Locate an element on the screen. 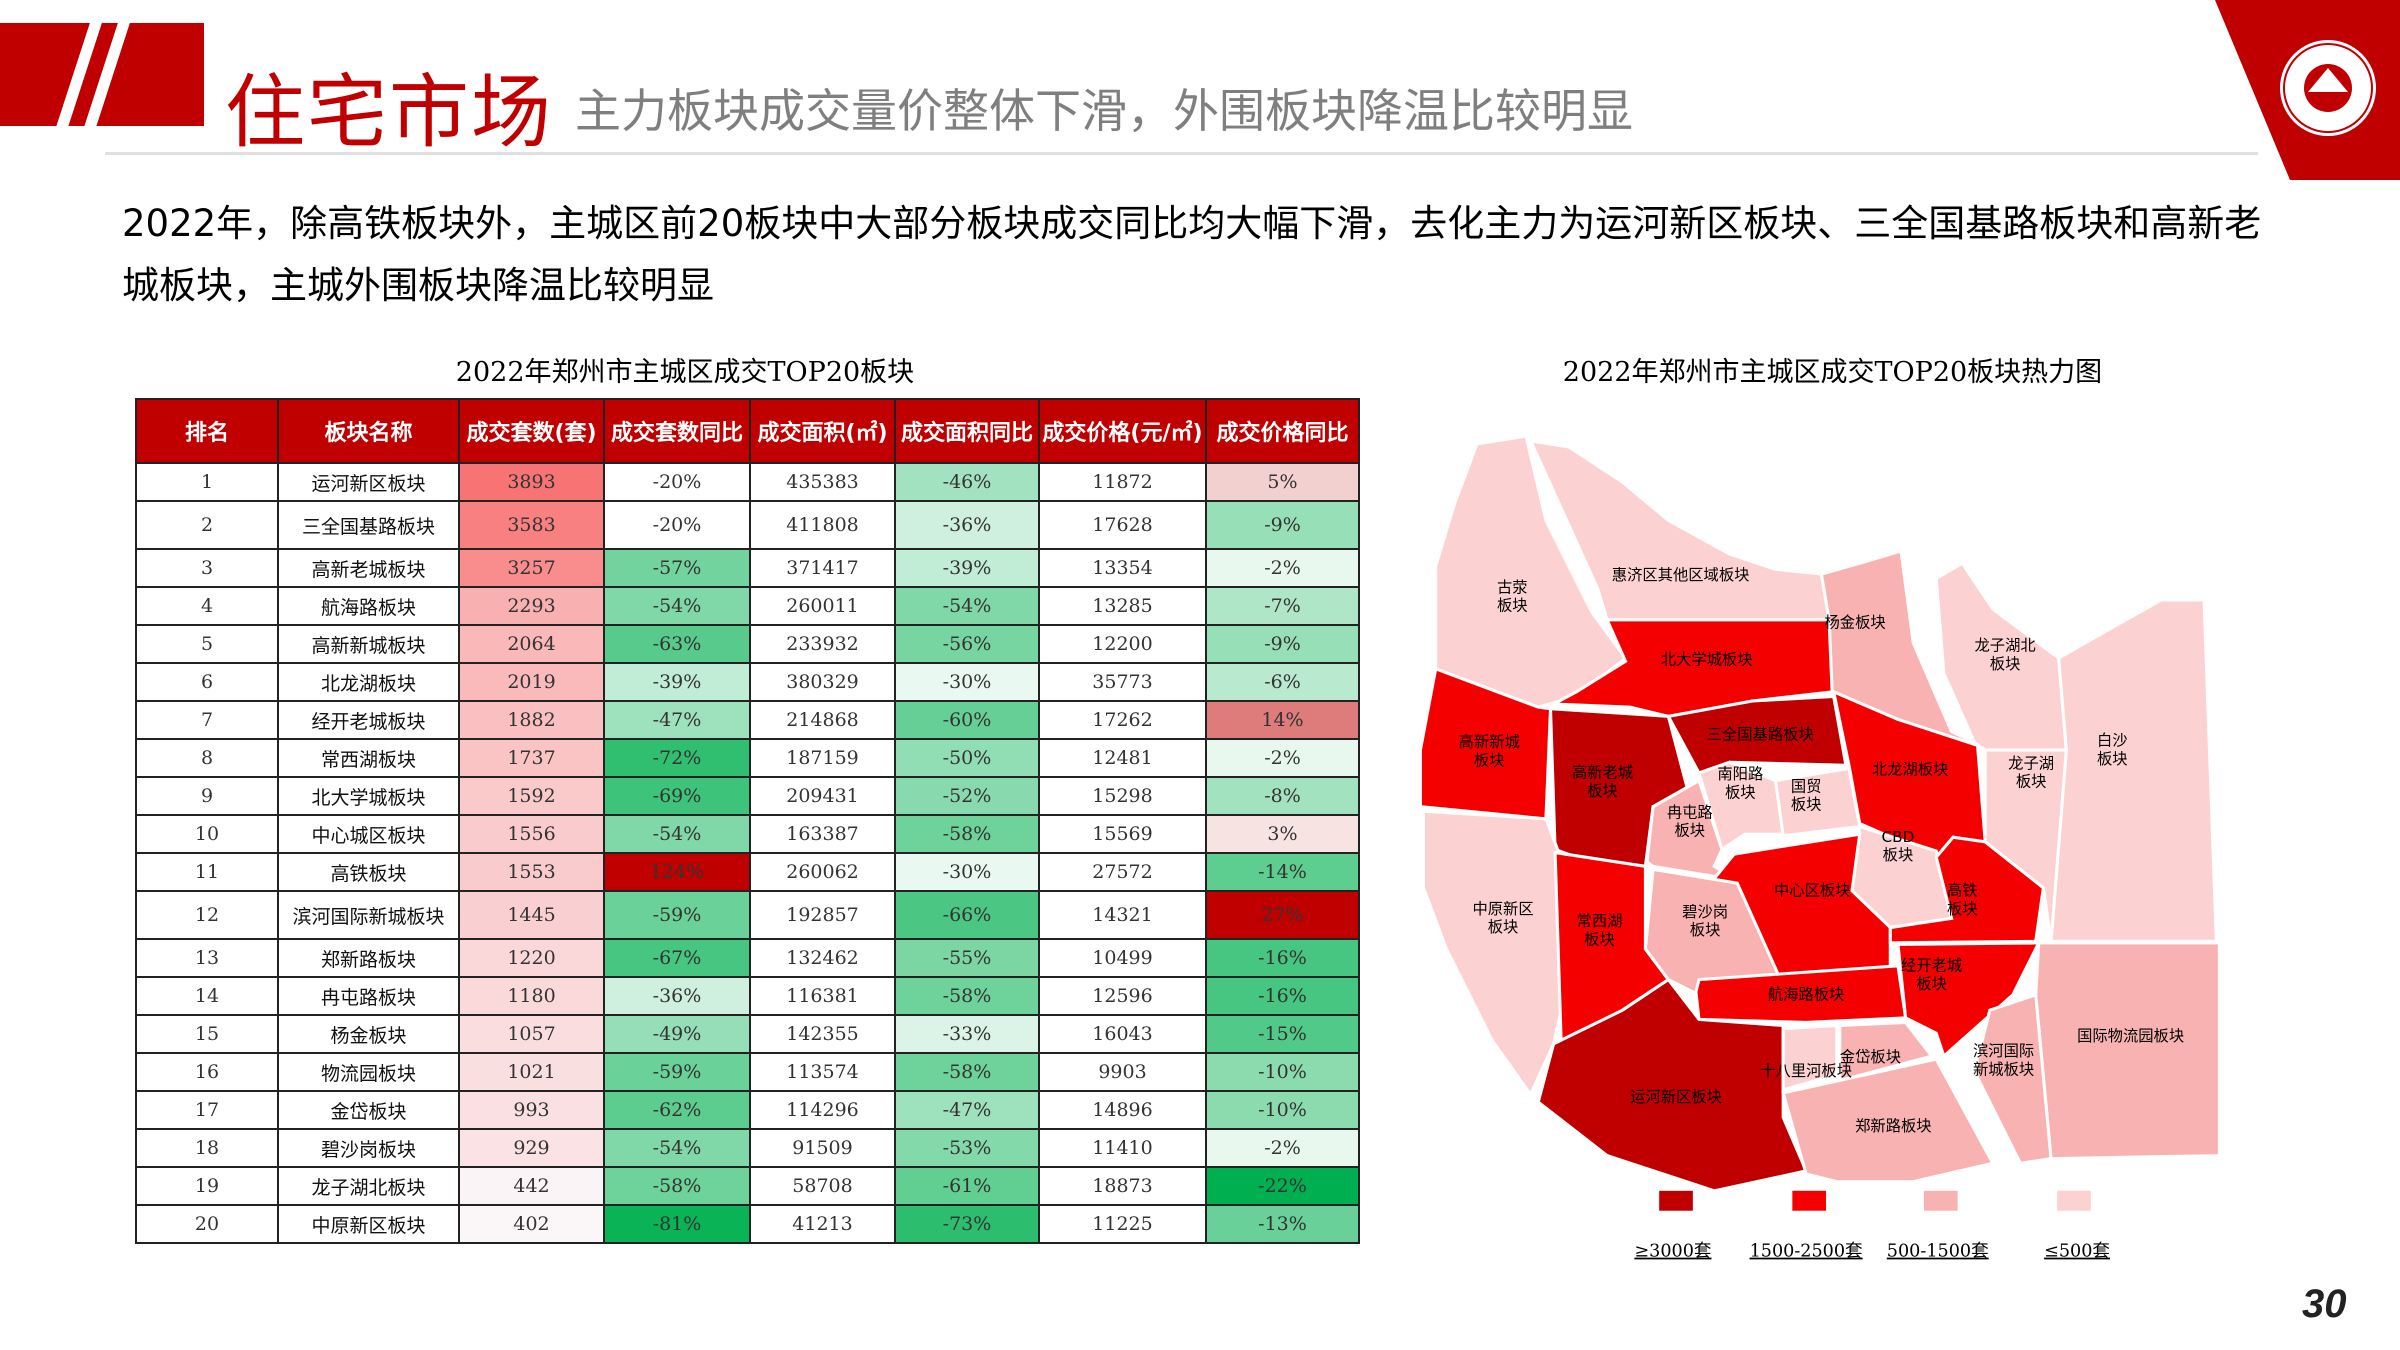 Image resolution: width=2400 pixels, height=1350 pixels. name-cell: 北龙湖板块 is located at coordinates (368, 682).